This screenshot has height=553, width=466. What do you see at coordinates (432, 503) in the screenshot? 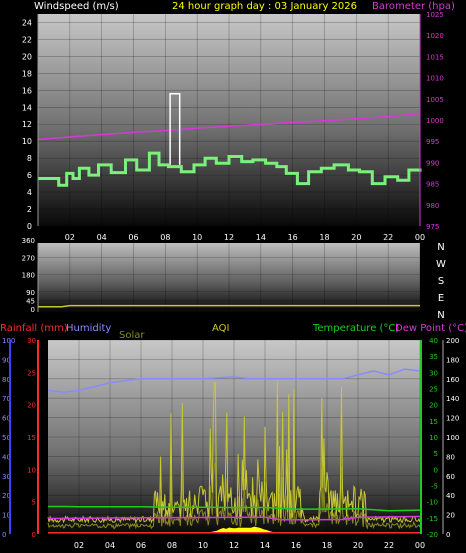
I see `temperature-y-tick: -10` at bounding box center [432, 503].